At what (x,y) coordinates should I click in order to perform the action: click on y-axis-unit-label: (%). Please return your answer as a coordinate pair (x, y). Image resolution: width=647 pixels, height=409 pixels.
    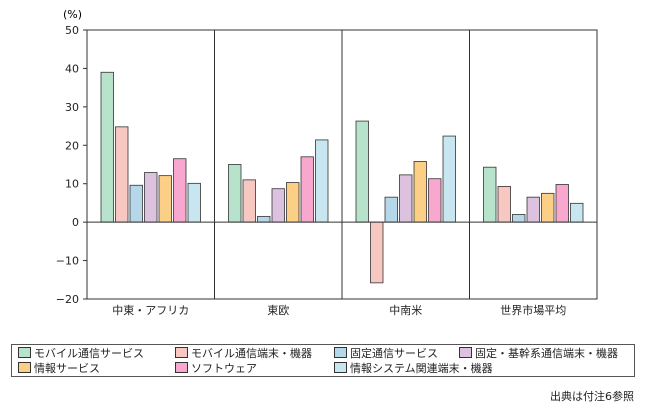
    Looking at the image, I should click on (72, 14).